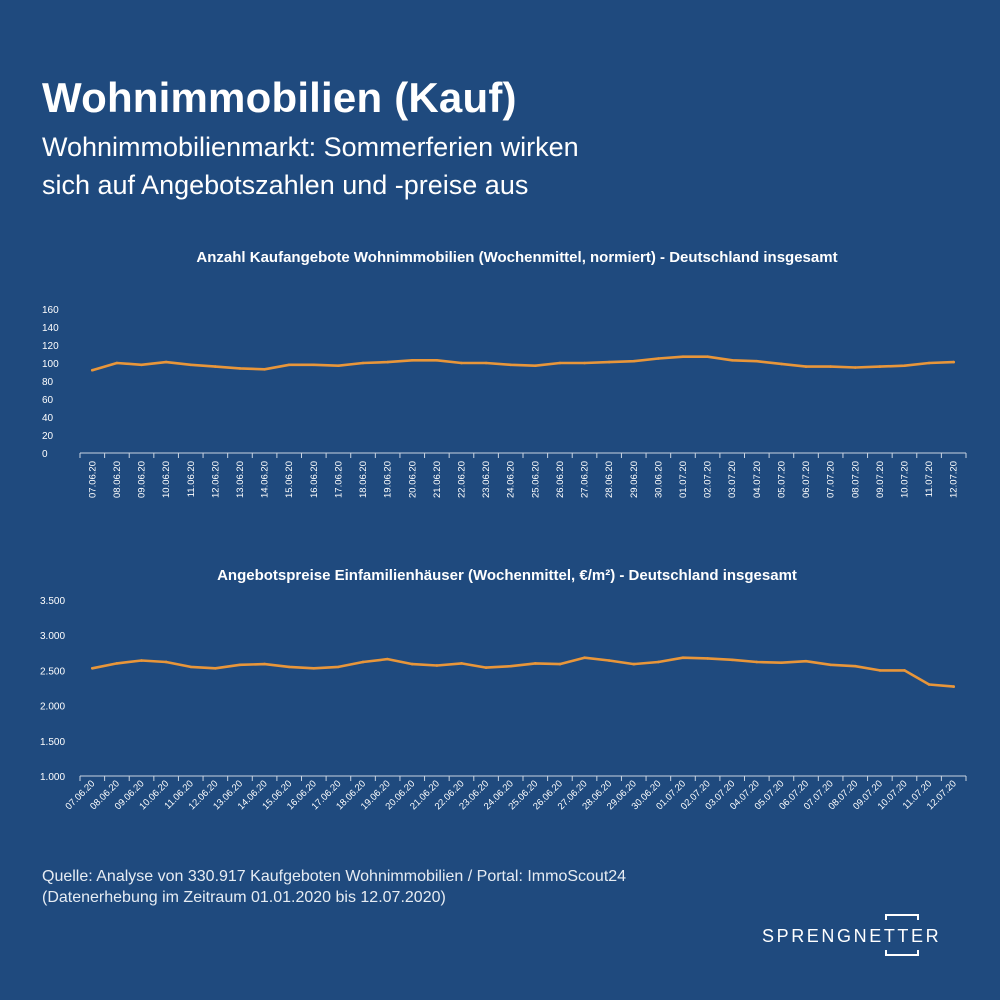 The image size is (1000, 1000). What do you see at coordinates (585, 479) in the screenshot?
I see `x-tick-label: 27.06.20` at bounding box center [585, 479].